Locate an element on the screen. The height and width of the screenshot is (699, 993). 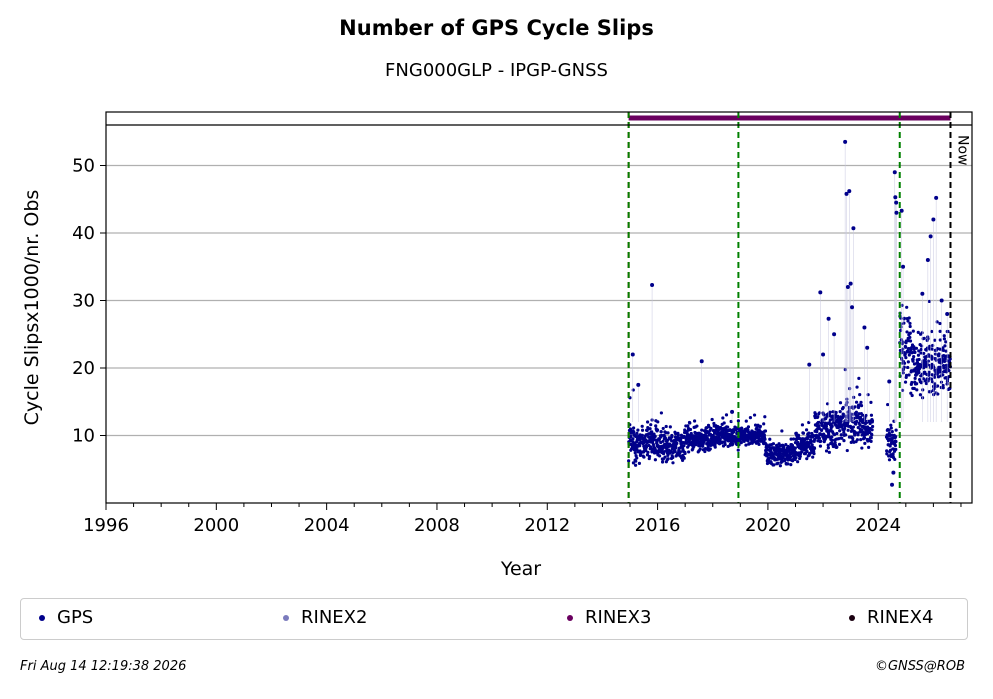
x-tick-label: 2008 is located at coordinates (437, 525).